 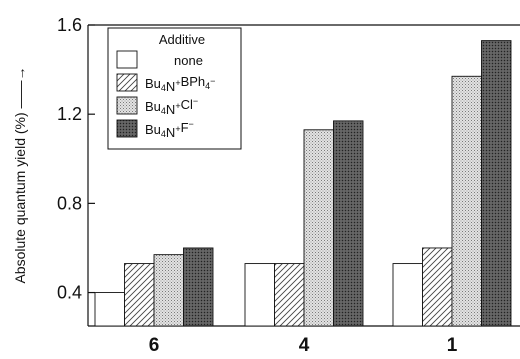 I want to click on legend-label: Bu4N+F−, so click(x=169, y=129).